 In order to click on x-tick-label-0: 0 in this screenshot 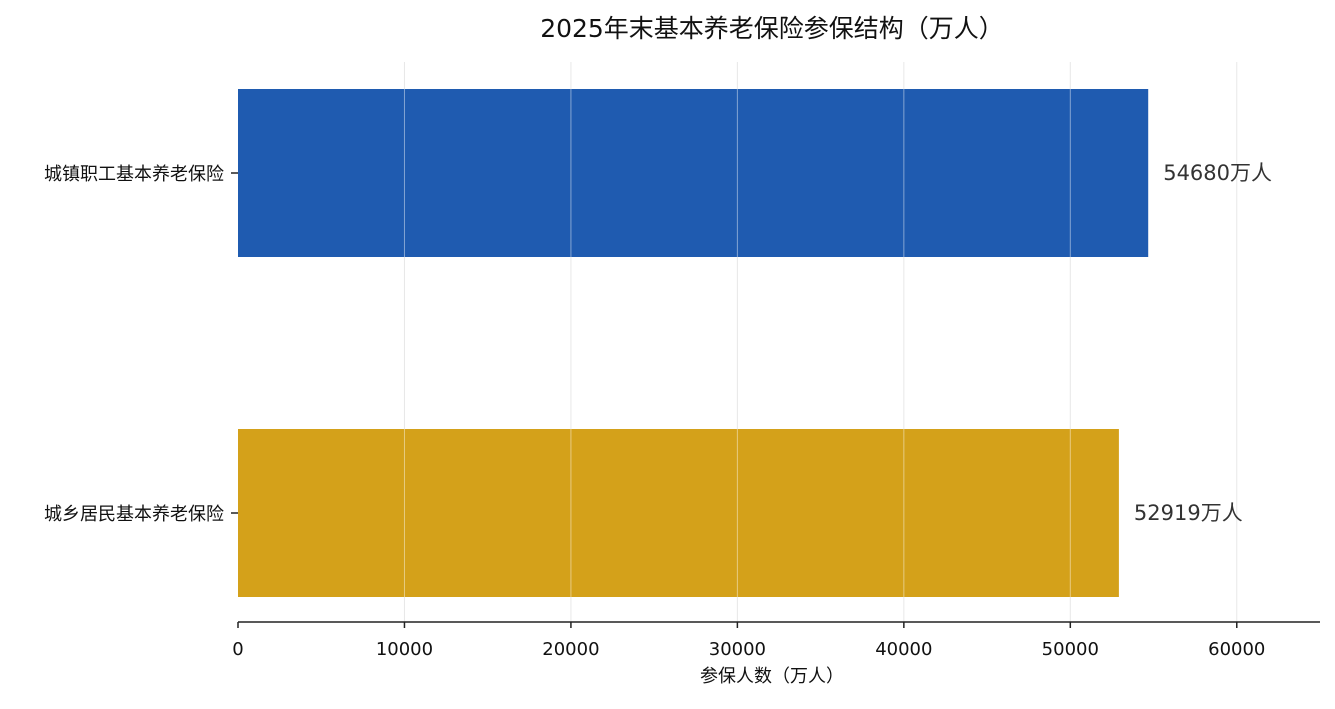, I will do `click(237, 649)`.